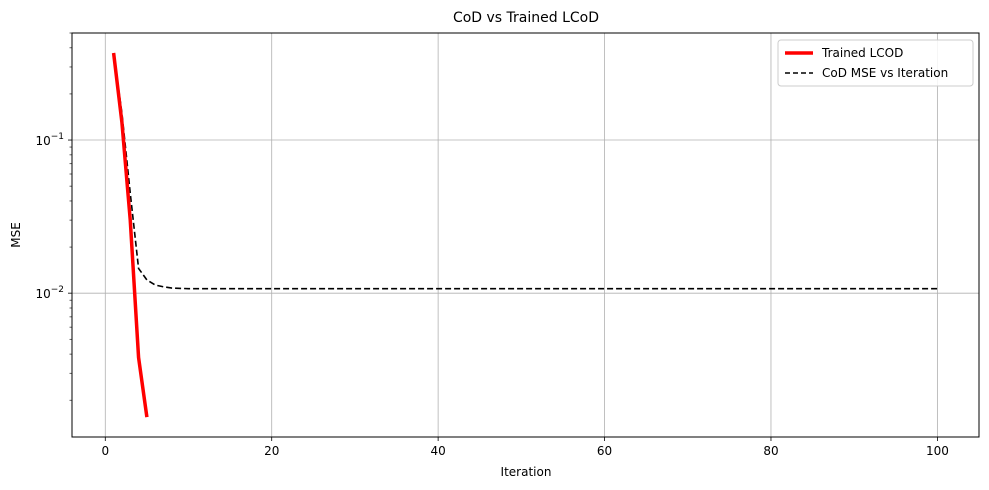 Image resolution: width=989 pixels, height=490 pixels. Describe the element at coordinates (437, 451) in the screenshot. I see `x-tick-label: 40` at that location.